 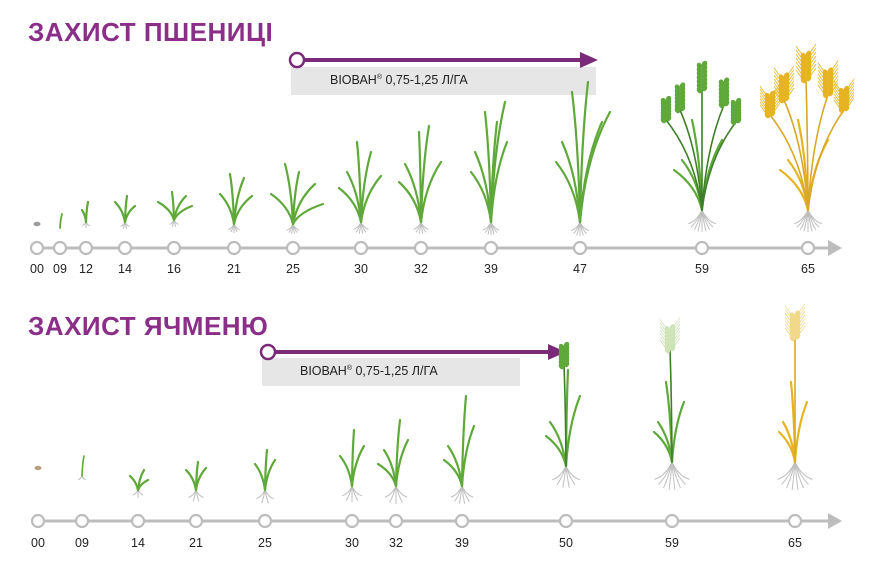 What do you see at coordinates (835, 521) in the screenshot?
I see `barley-axis-arrowhead` at bounding box center [835, 521].